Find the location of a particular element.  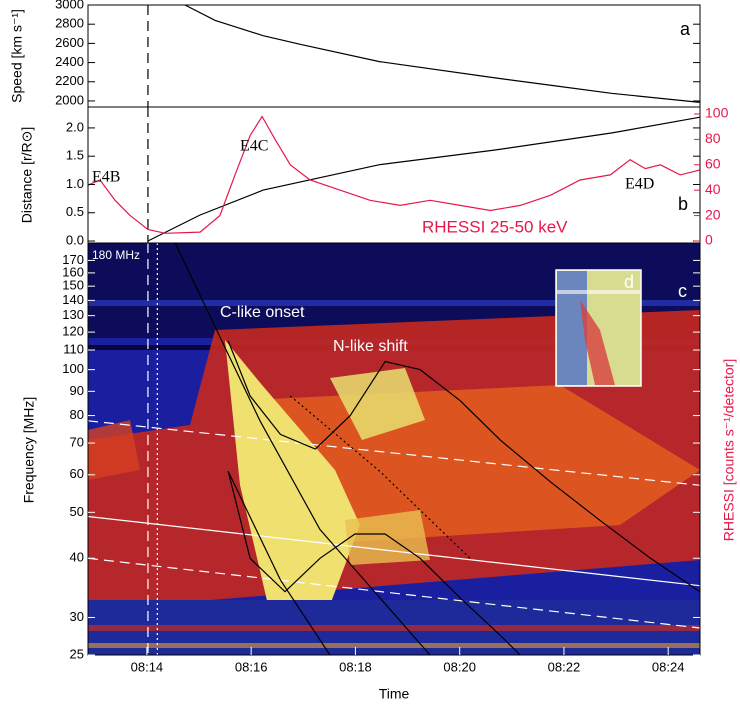

y-tick-label: 1.5 is located at coordinates (75, 155).